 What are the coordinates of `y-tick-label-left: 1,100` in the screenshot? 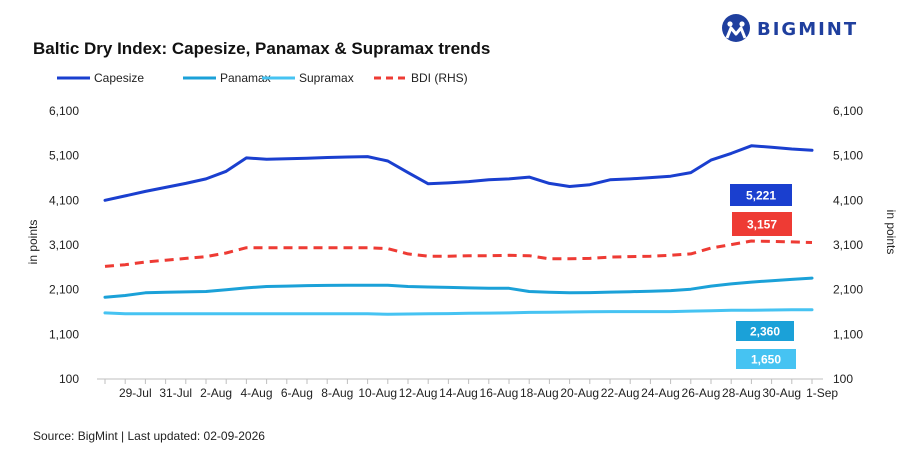 It's located at (64, 334).